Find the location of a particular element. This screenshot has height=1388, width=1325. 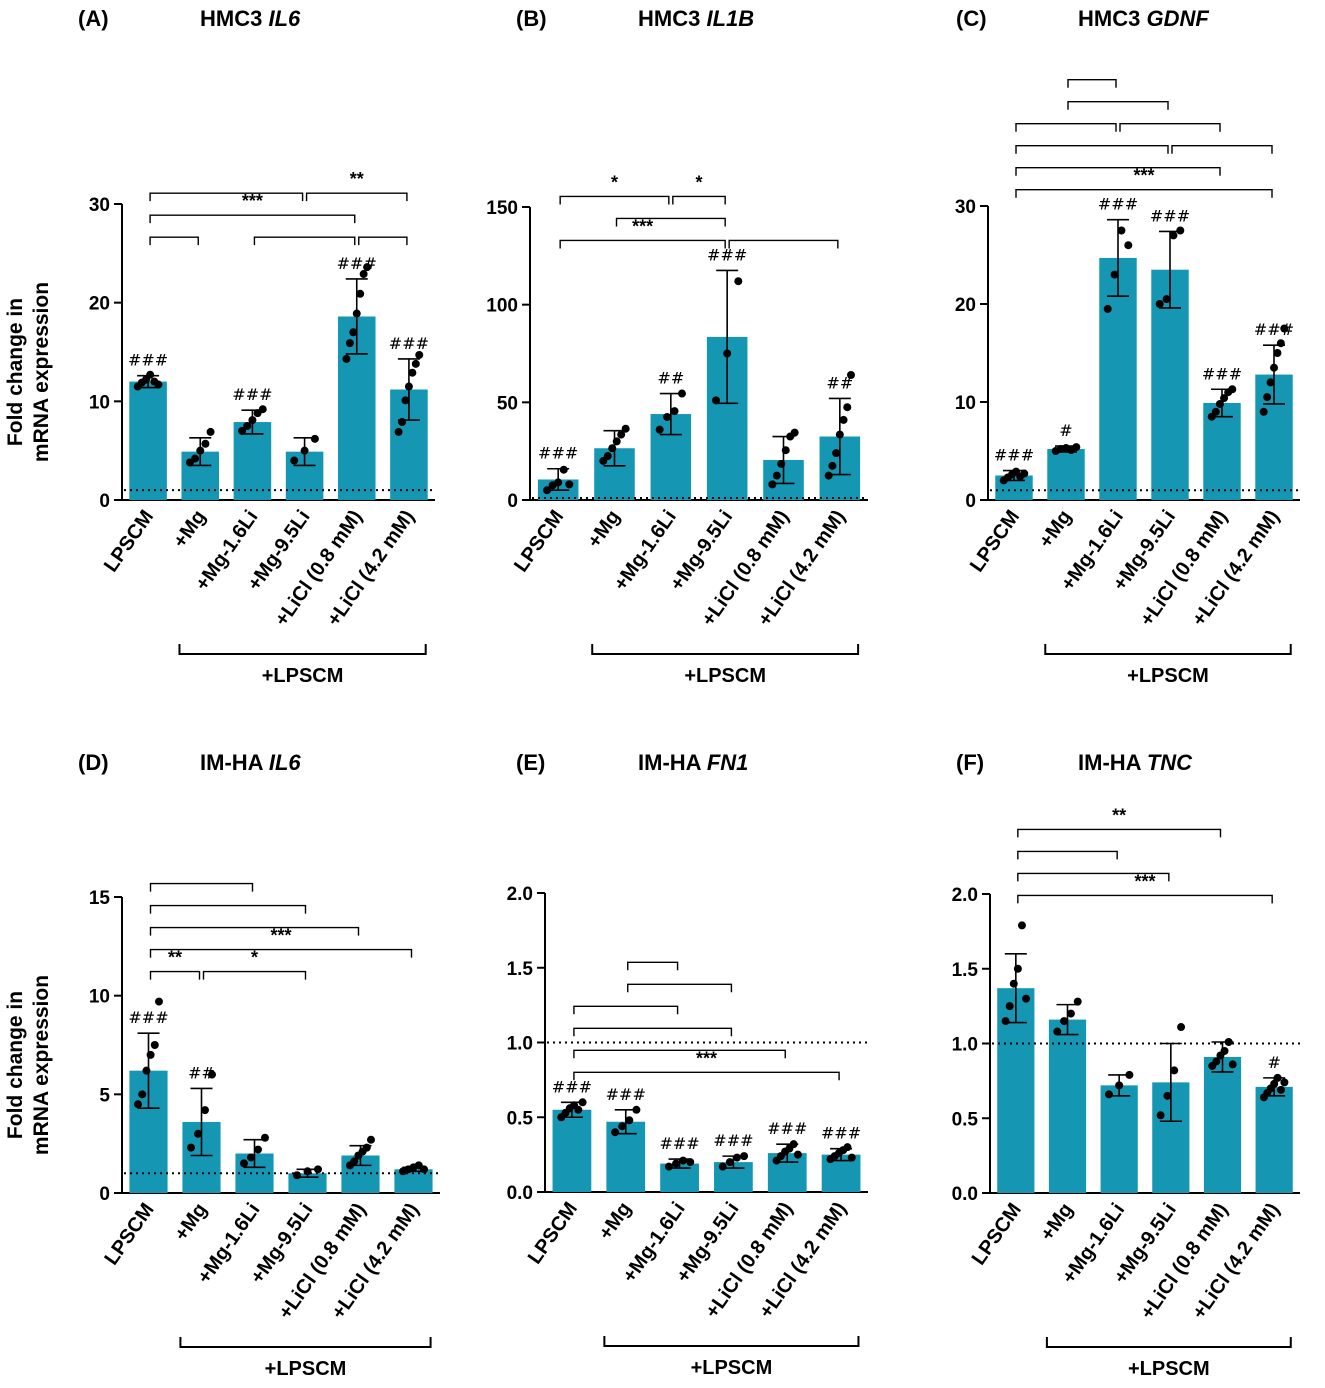

y-tick-label: 5 is located at coordinates (104, 1095).